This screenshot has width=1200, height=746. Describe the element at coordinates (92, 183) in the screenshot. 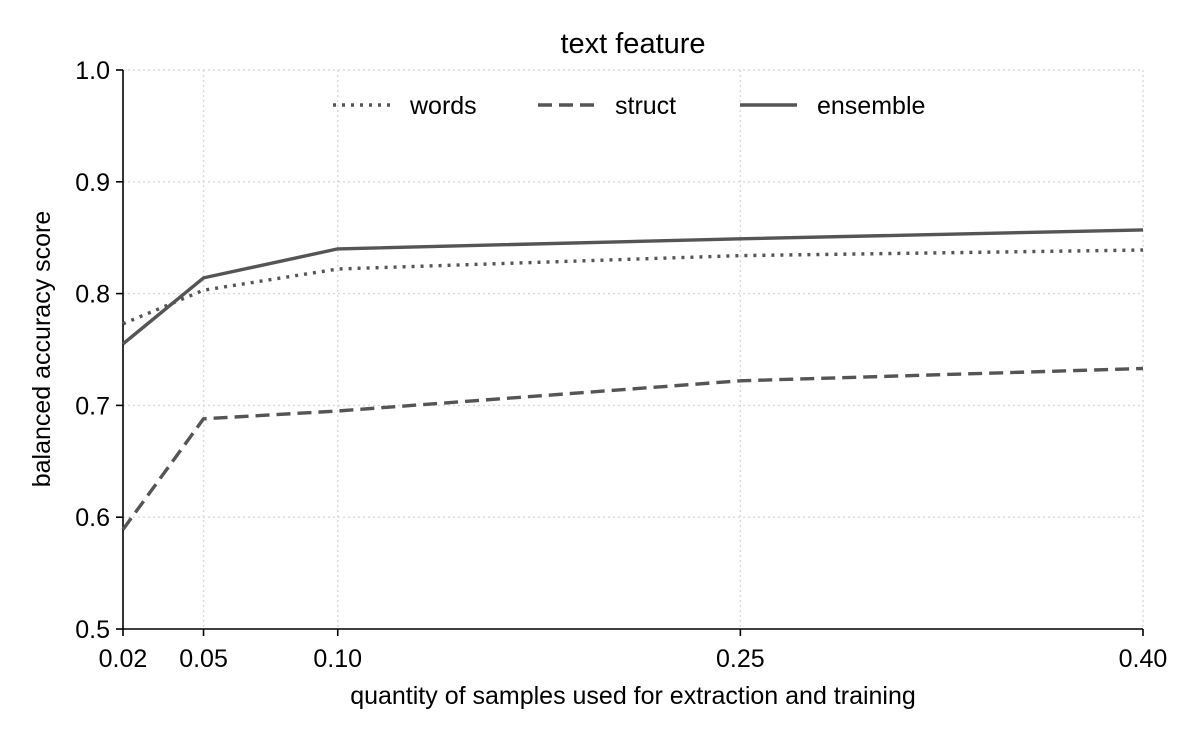

I see `y-tick-label: 0.9` at that location.